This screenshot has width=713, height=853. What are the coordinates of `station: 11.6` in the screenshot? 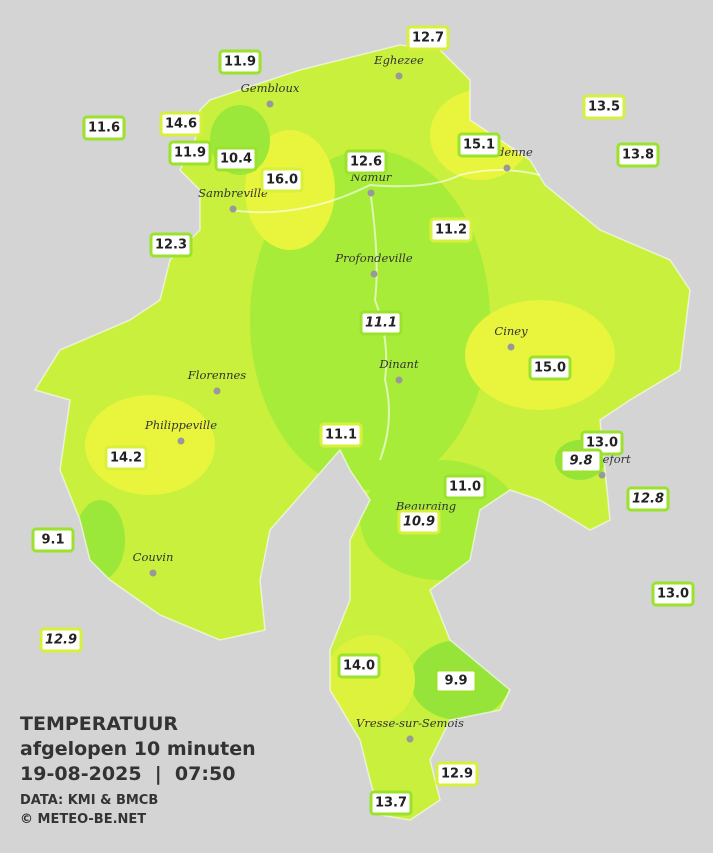 It's located at (104, 128).